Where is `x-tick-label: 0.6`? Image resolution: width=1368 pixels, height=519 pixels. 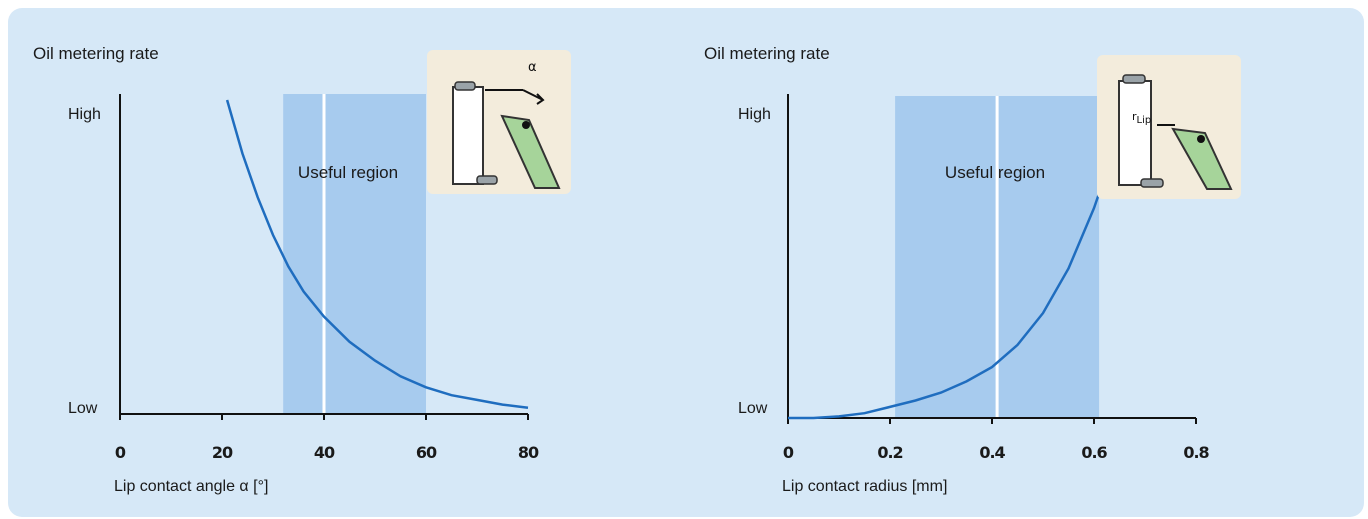 x-tick-label: 0.6 is located at coordinates (1094, 452).